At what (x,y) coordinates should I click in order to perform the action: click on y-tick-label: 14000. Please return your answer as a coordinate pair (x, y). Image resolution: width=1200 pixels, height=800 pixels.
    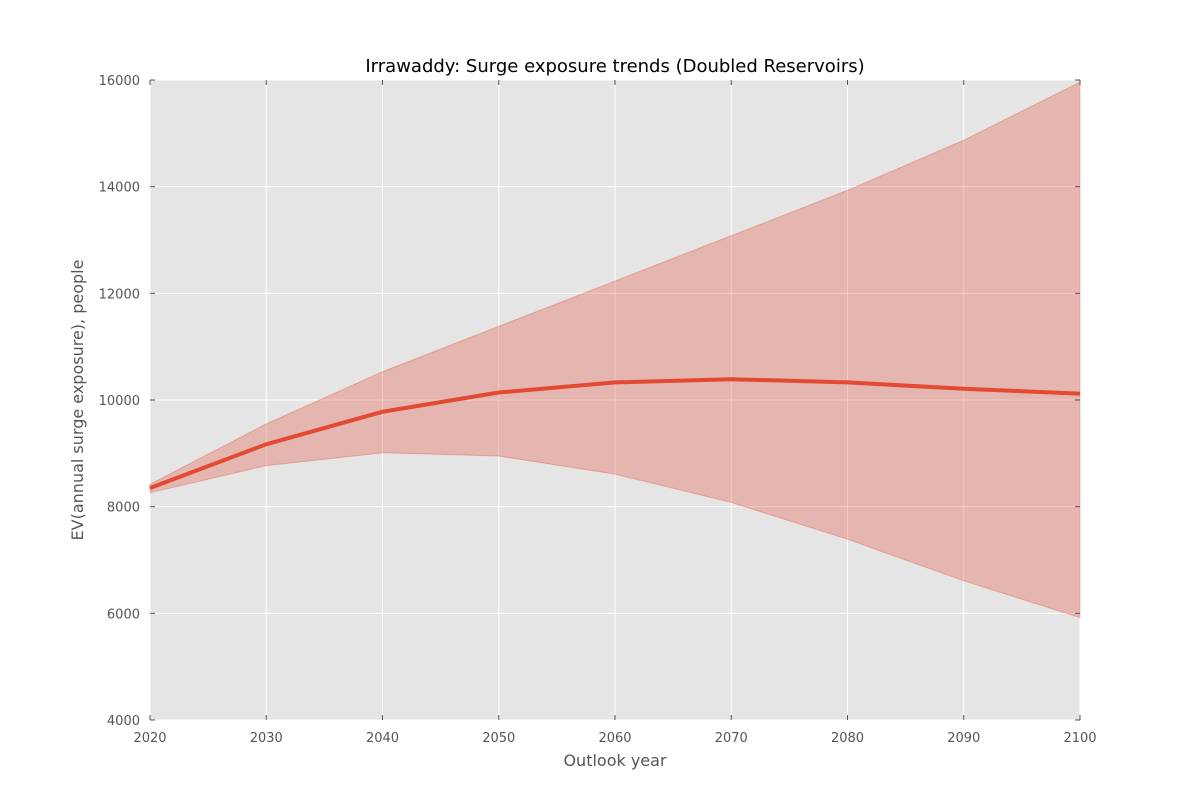
    Looking at the image, I should click on (119, 188).